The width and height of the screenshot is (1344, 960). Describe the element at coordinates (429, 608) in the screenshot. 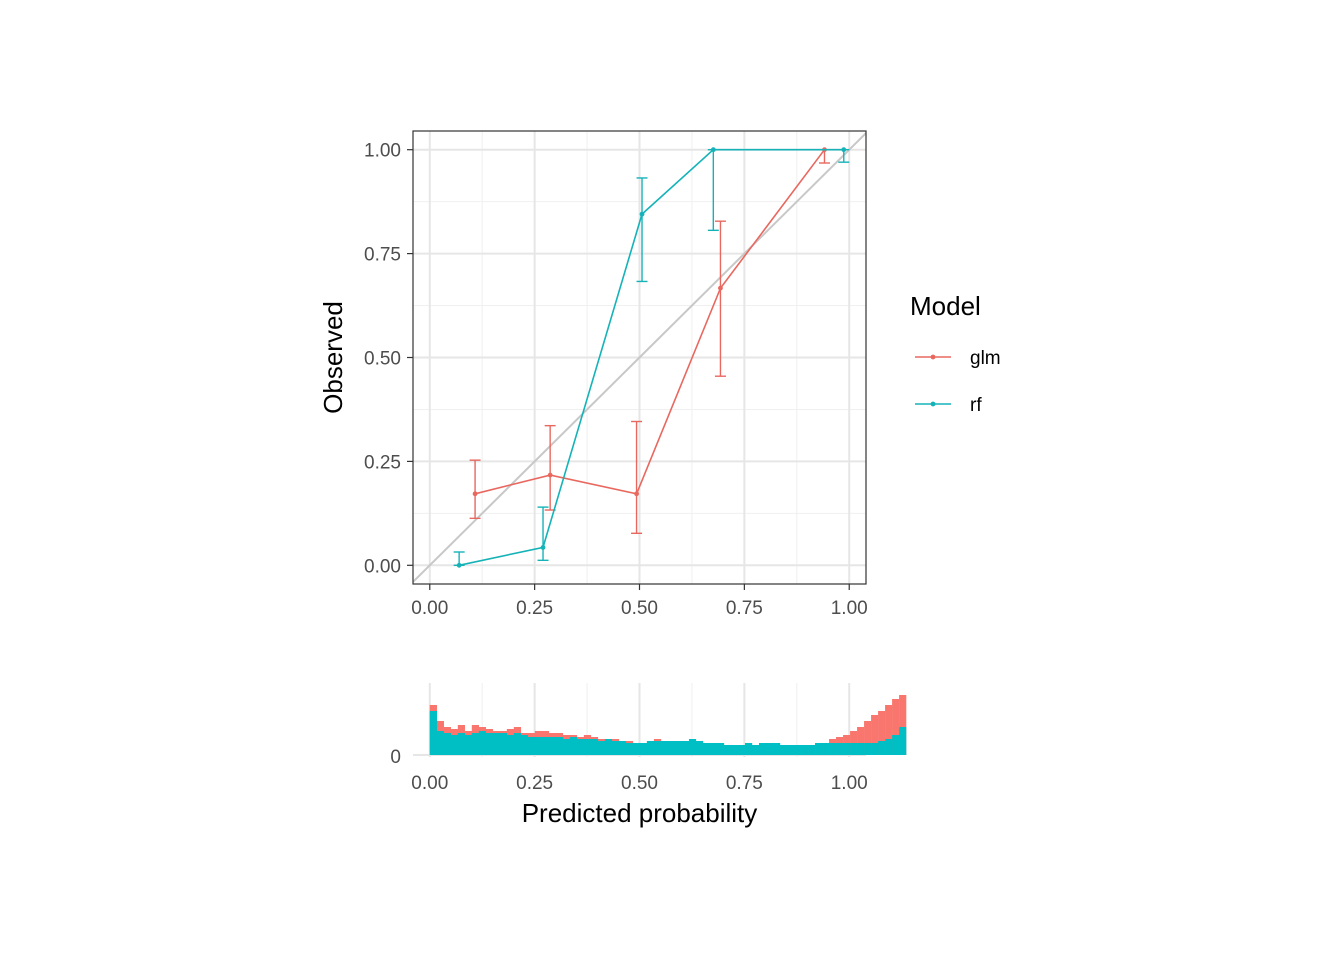

I see `x-tick-label: 0.00` at that location.